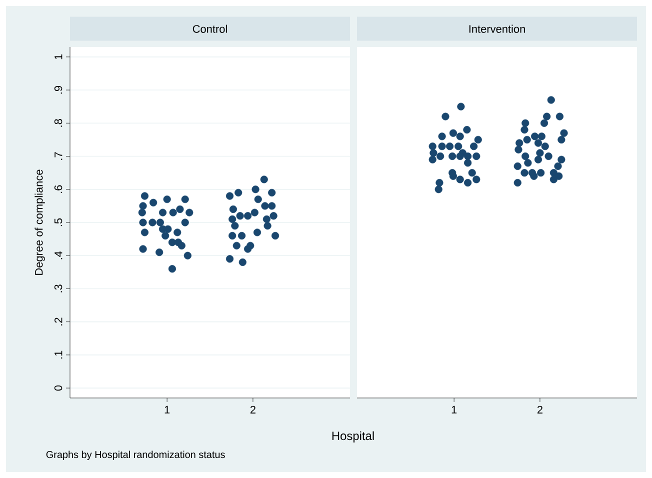 This screenshot has width=652, height=478. Describe the element at coordinates (58, 388) in the screenshot. I see `y-tick-label: 0` at that location.